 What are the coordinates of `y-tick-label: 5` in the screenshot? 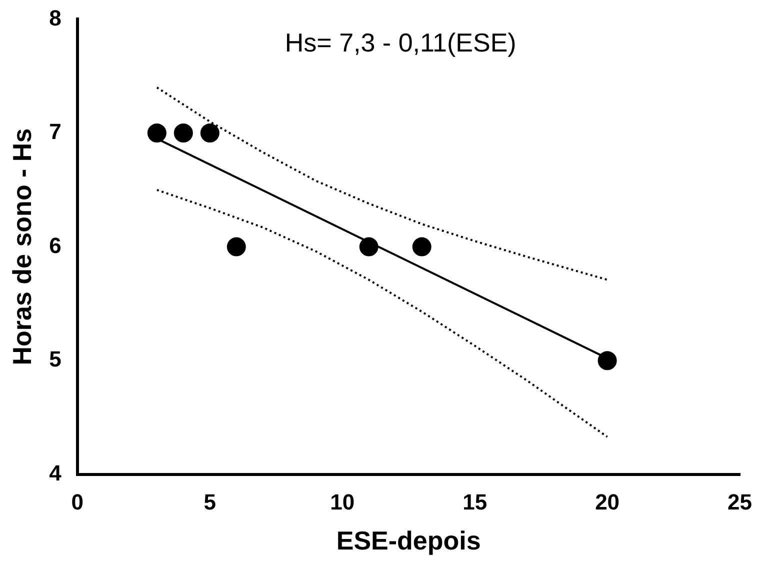 It's located at (55, 359).